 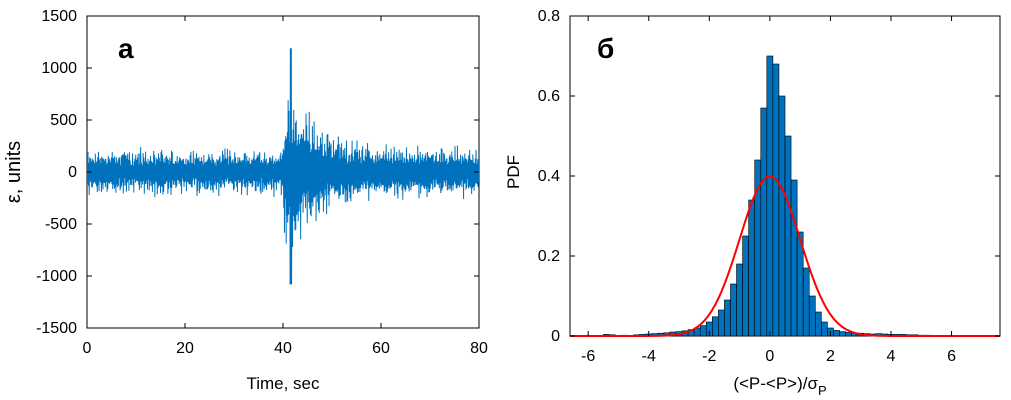 I want to click on panel-a-xtick-label: 40, so click(x=283, y=348).